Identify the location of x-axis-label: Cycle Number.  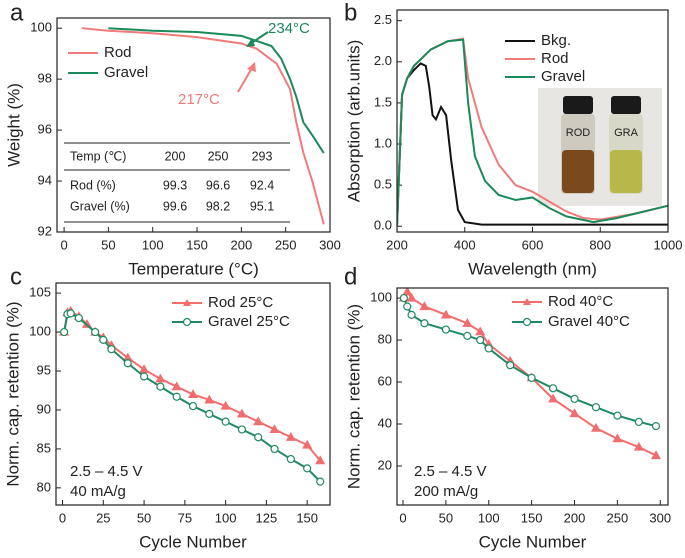
(533, 541).